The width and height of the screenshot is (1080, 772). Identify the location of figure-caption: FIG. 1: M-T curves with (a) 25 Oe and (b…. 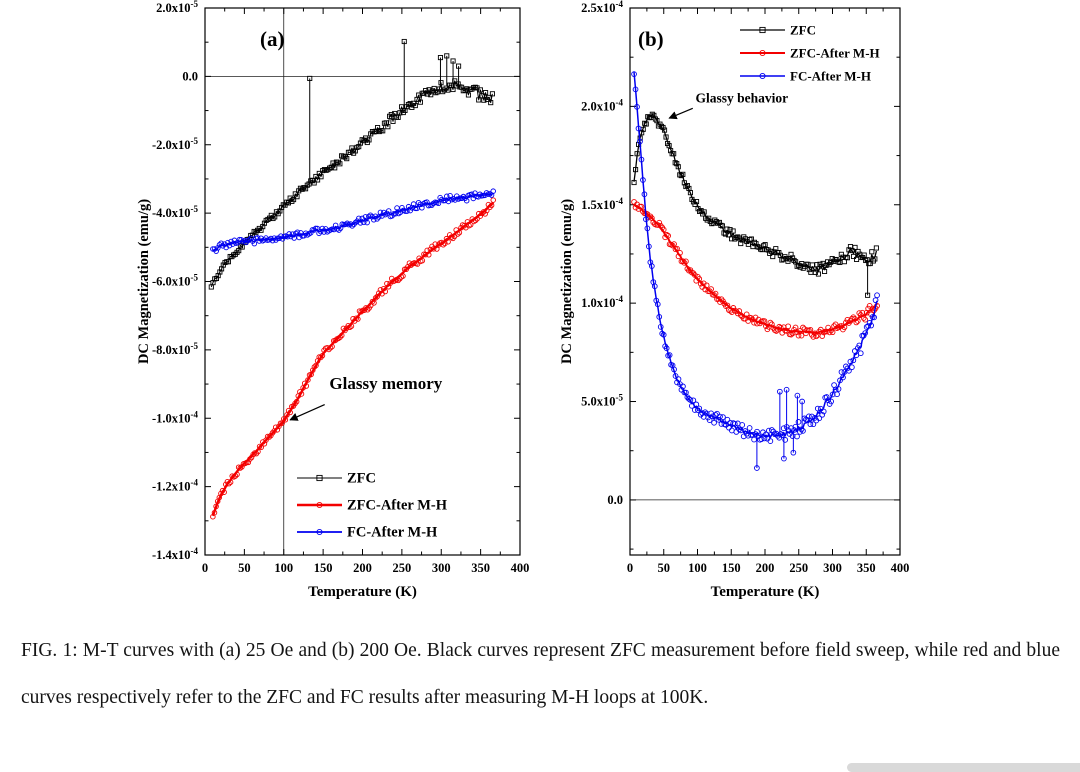
(540, 674).